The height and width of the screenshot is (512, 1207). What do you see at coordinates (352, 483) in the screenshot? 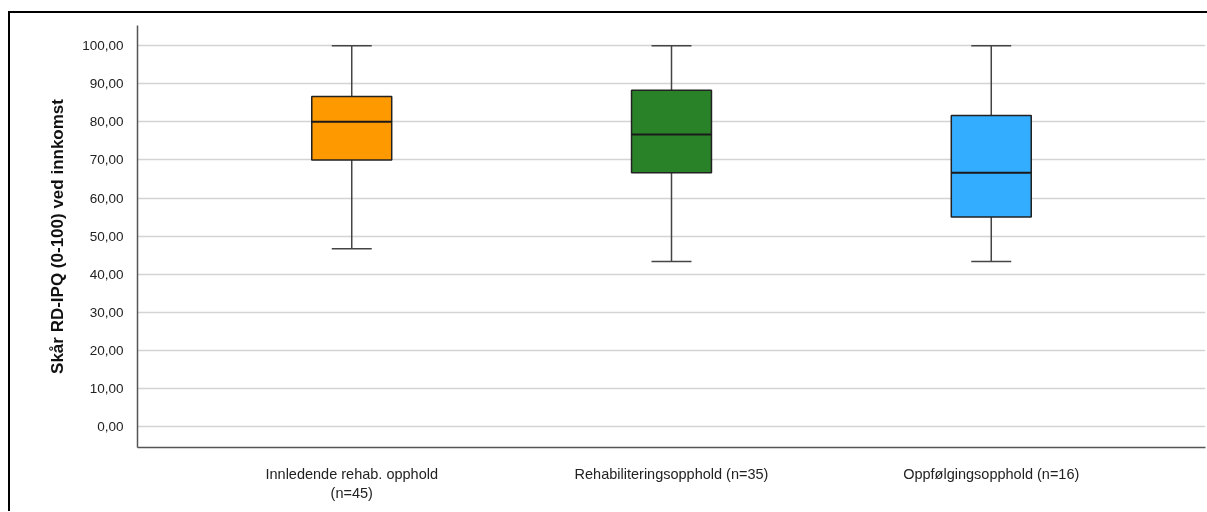
I see `x-tick-label: Innledende rehab. opphold (n=45)` at bounding box center [352, 483].